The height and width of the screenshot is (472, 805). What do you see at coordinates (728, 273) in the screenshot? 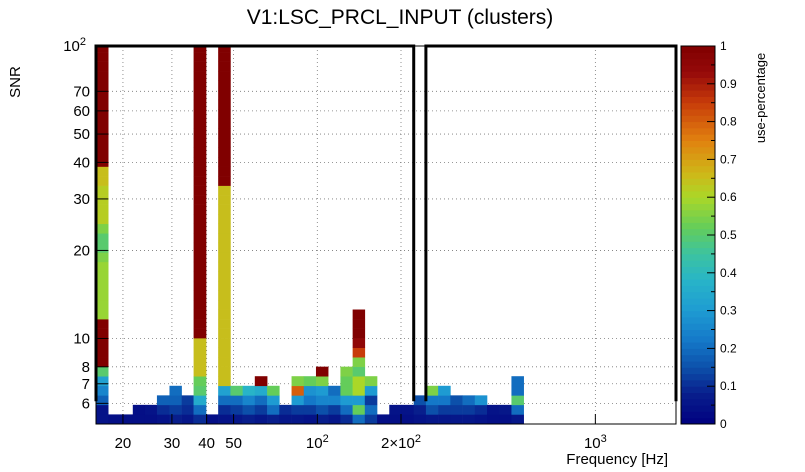
I see `colorbar-tick-label: 0.4` at bounding box center [728, 273].